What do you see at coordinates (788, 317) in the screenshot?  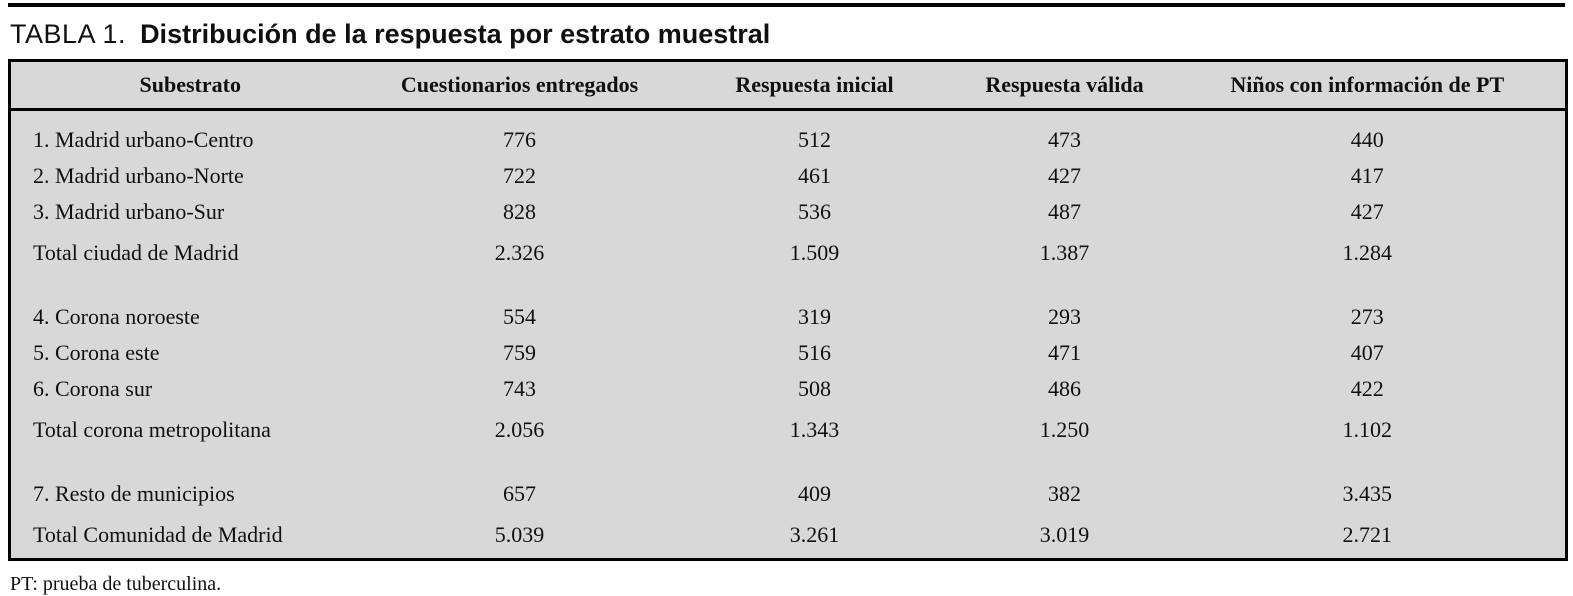 I see `table-row: 4. Corona noroeste 554 319 293 273` at bounding box center [788, 317].